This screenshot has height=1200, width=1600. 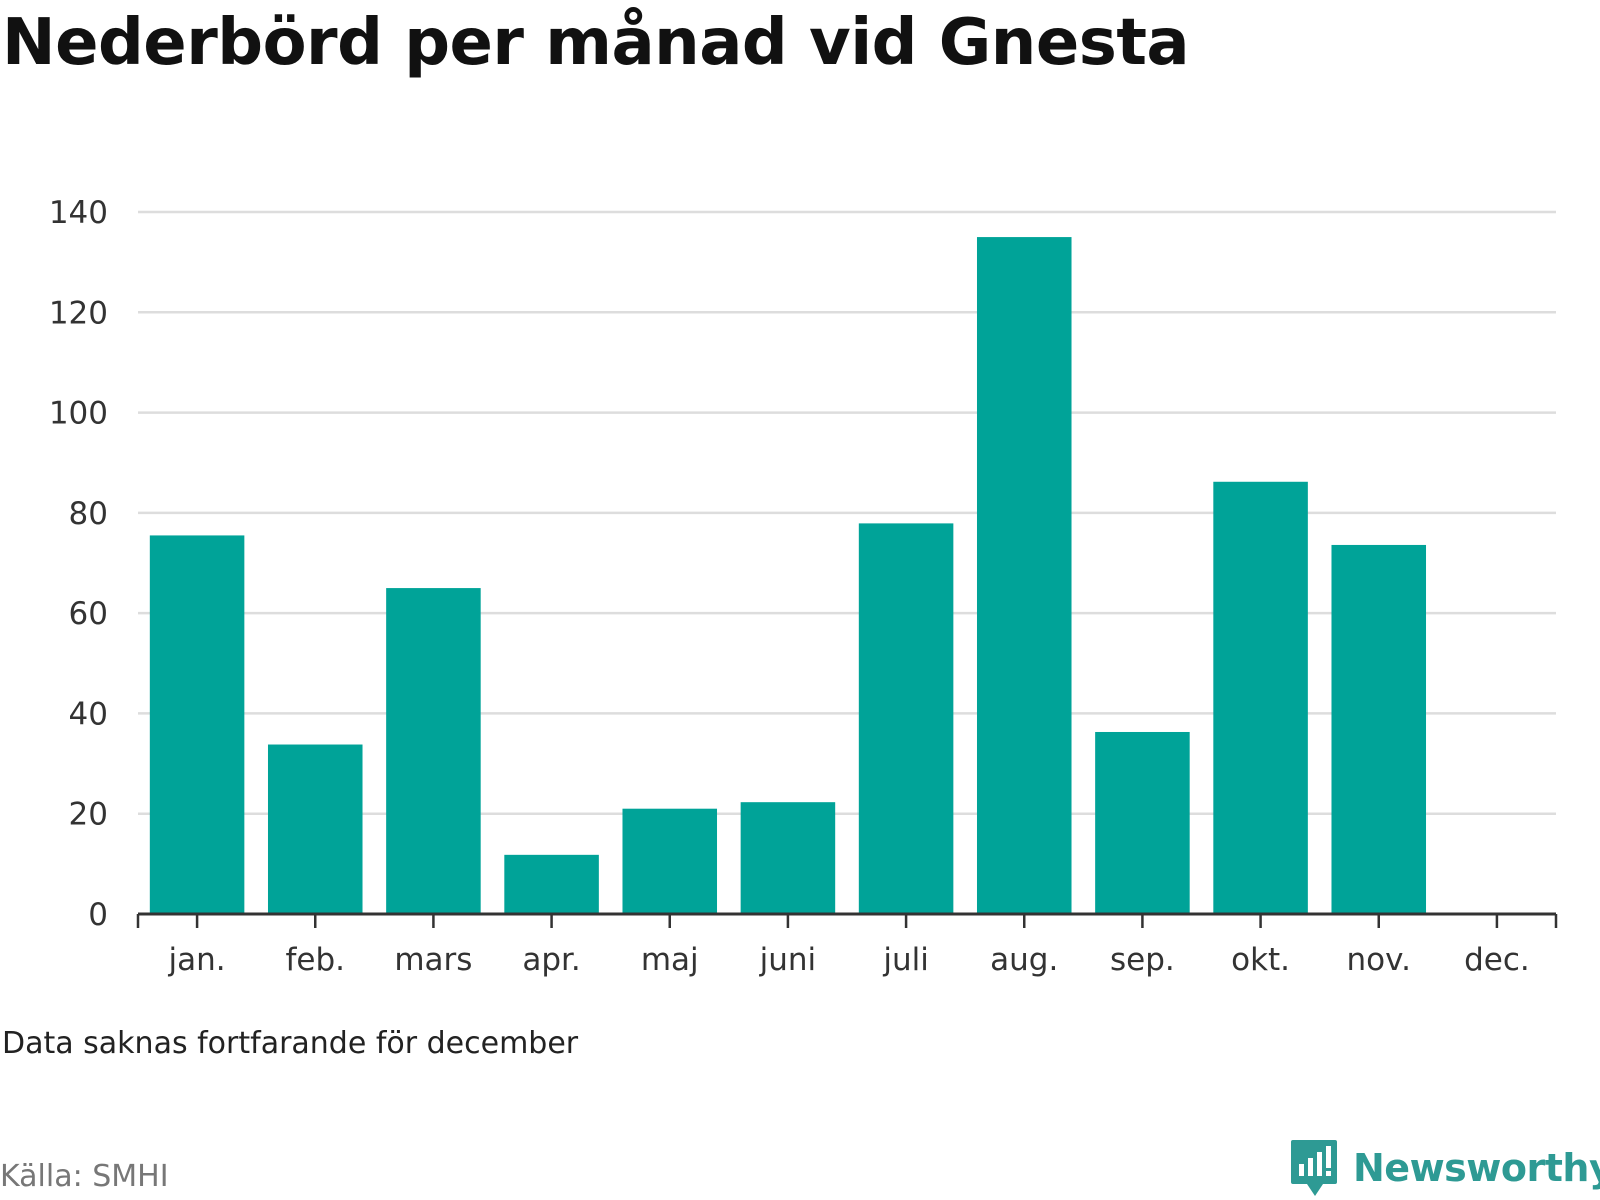 What do you see at coordinates (596, 43) in the screenshot?
I see `chart-title: Nederbörd per månad vid Gnesta` at bounding box center [596, 43].